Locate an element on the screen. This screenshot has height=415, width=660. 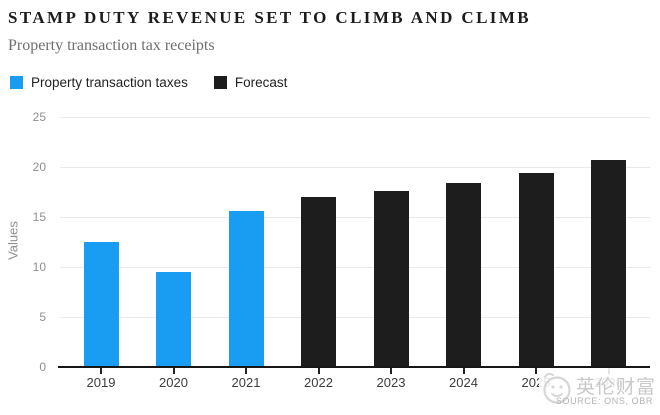
x-tick-label-2021: 2021 is located at coordinates (246, 382).